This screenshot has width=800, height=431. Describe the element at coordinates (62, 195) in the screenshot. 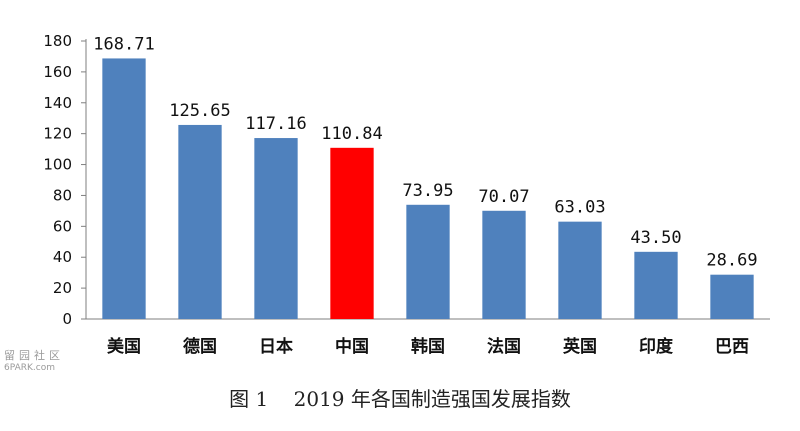

I see `y-tick-label: 80` at that location.